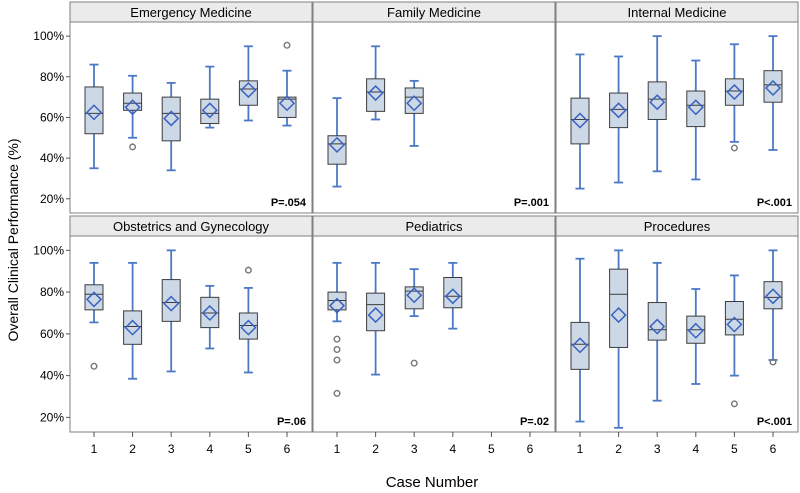  I want to click on y-tick-label: 40%, so click(52, 376).